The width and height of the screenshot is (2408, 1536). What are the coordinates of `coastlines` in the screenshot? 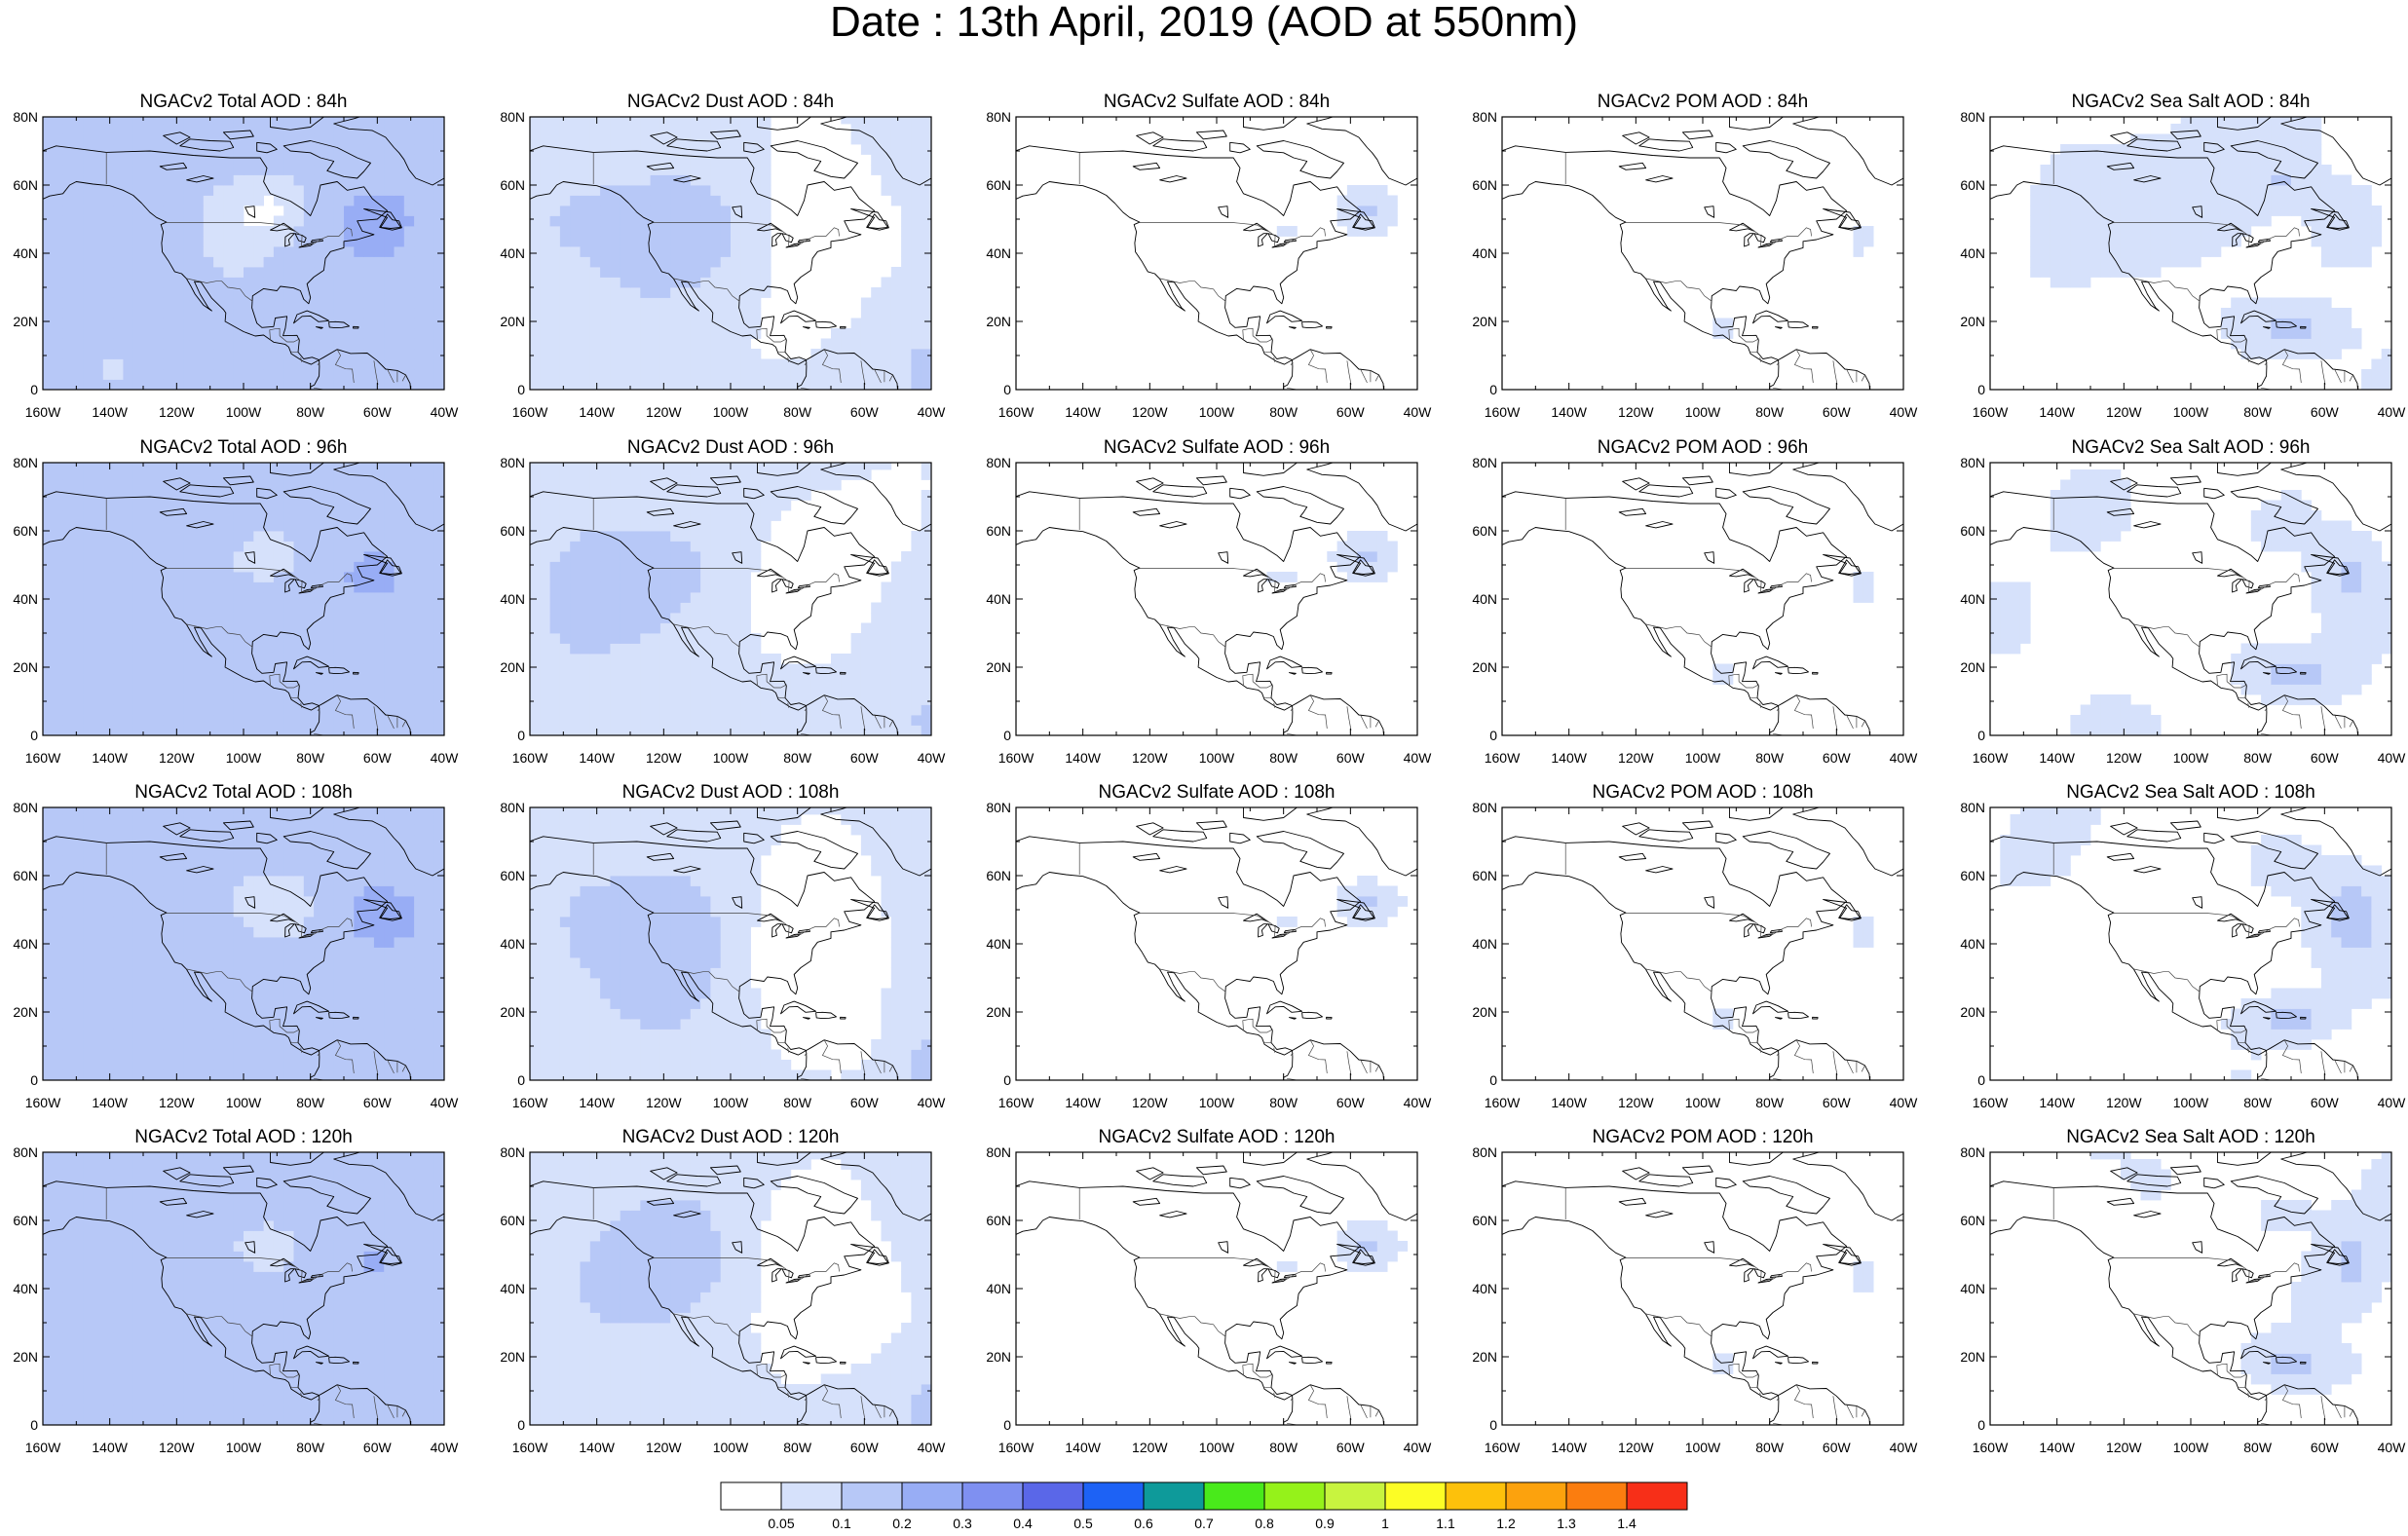 It's located at (1692, 1289).